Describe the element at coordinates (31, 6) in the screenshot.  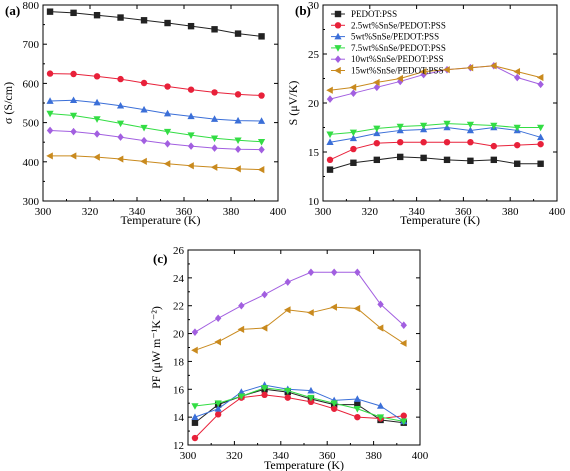
I see `y-tick-label: 800` at that location.